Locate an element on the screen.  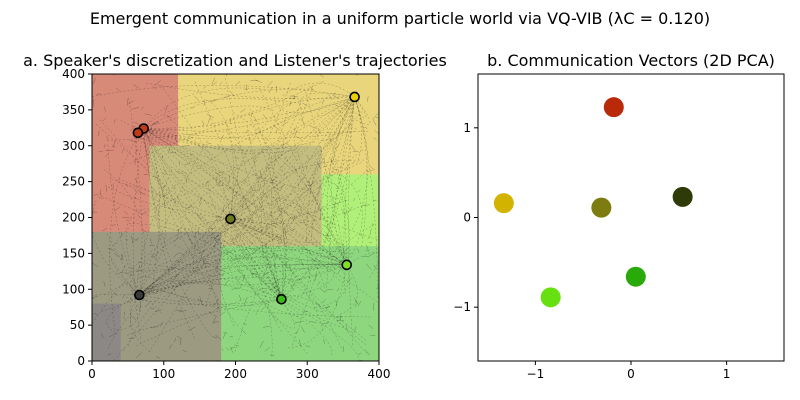
x-tick-label: 1 is located at coordinates (727, 374).